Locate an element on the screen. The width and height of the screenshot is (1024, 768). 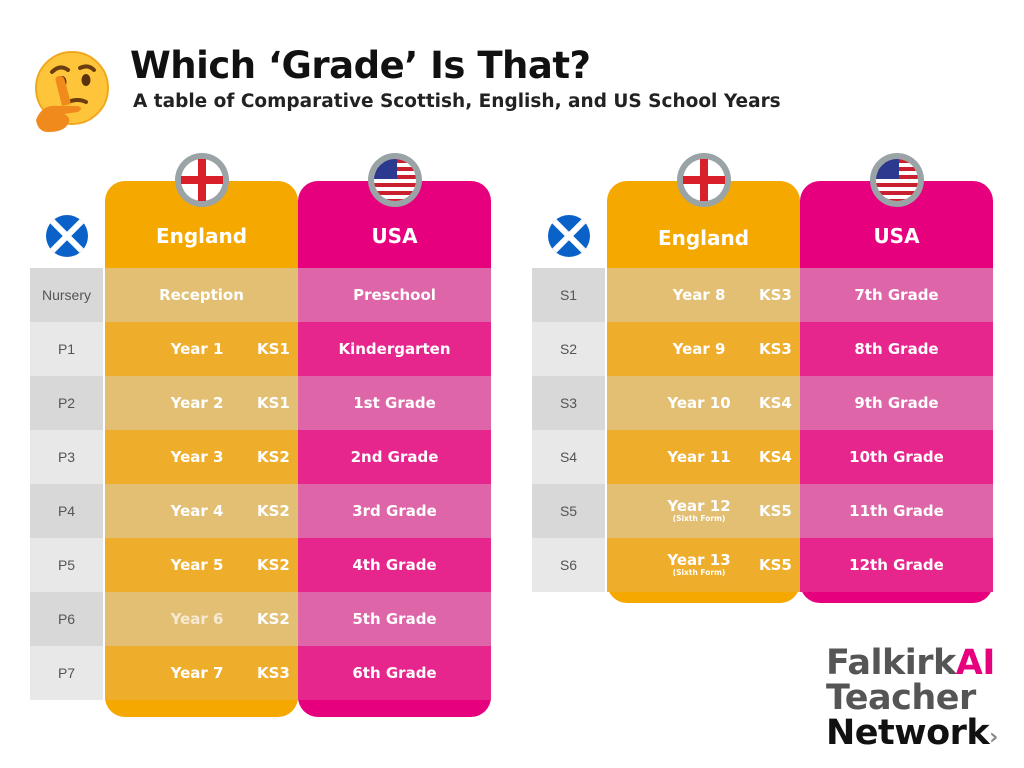
table-row: S4 Year 11 KS4 10th Grade is located at coordinates (762, 457).